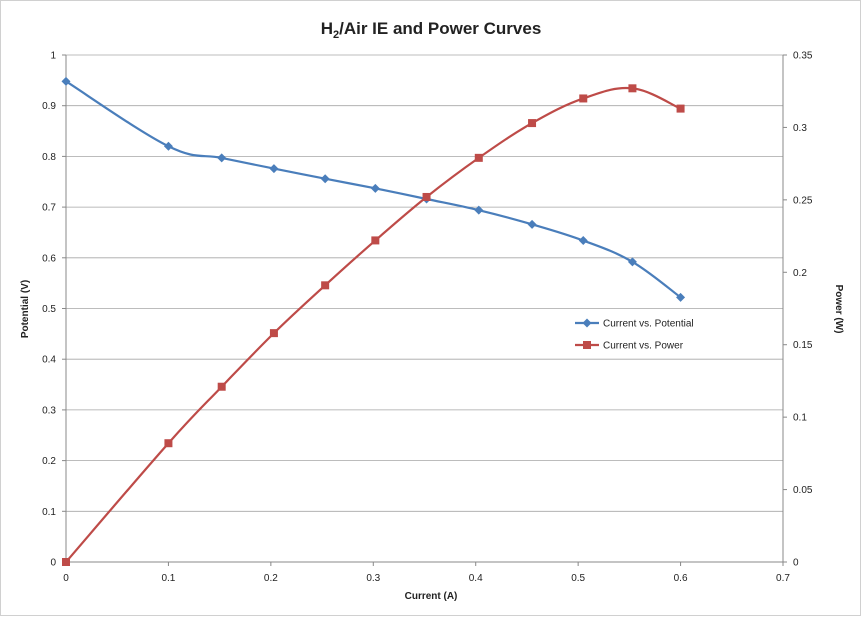 The image size is (861, 622). I want to click on y-axis-title: Potential (V), so click(25, 309).